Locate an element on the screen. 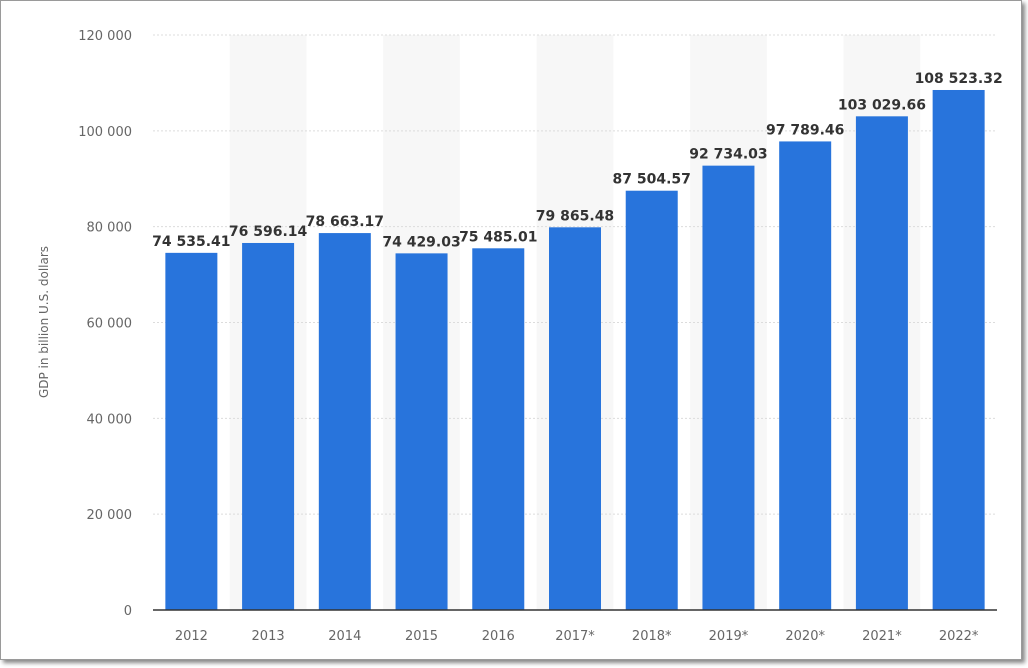 The width and height of the screenshot is (1028, 668). x-tick-label: 2019* is located at coordinates (729, 636).